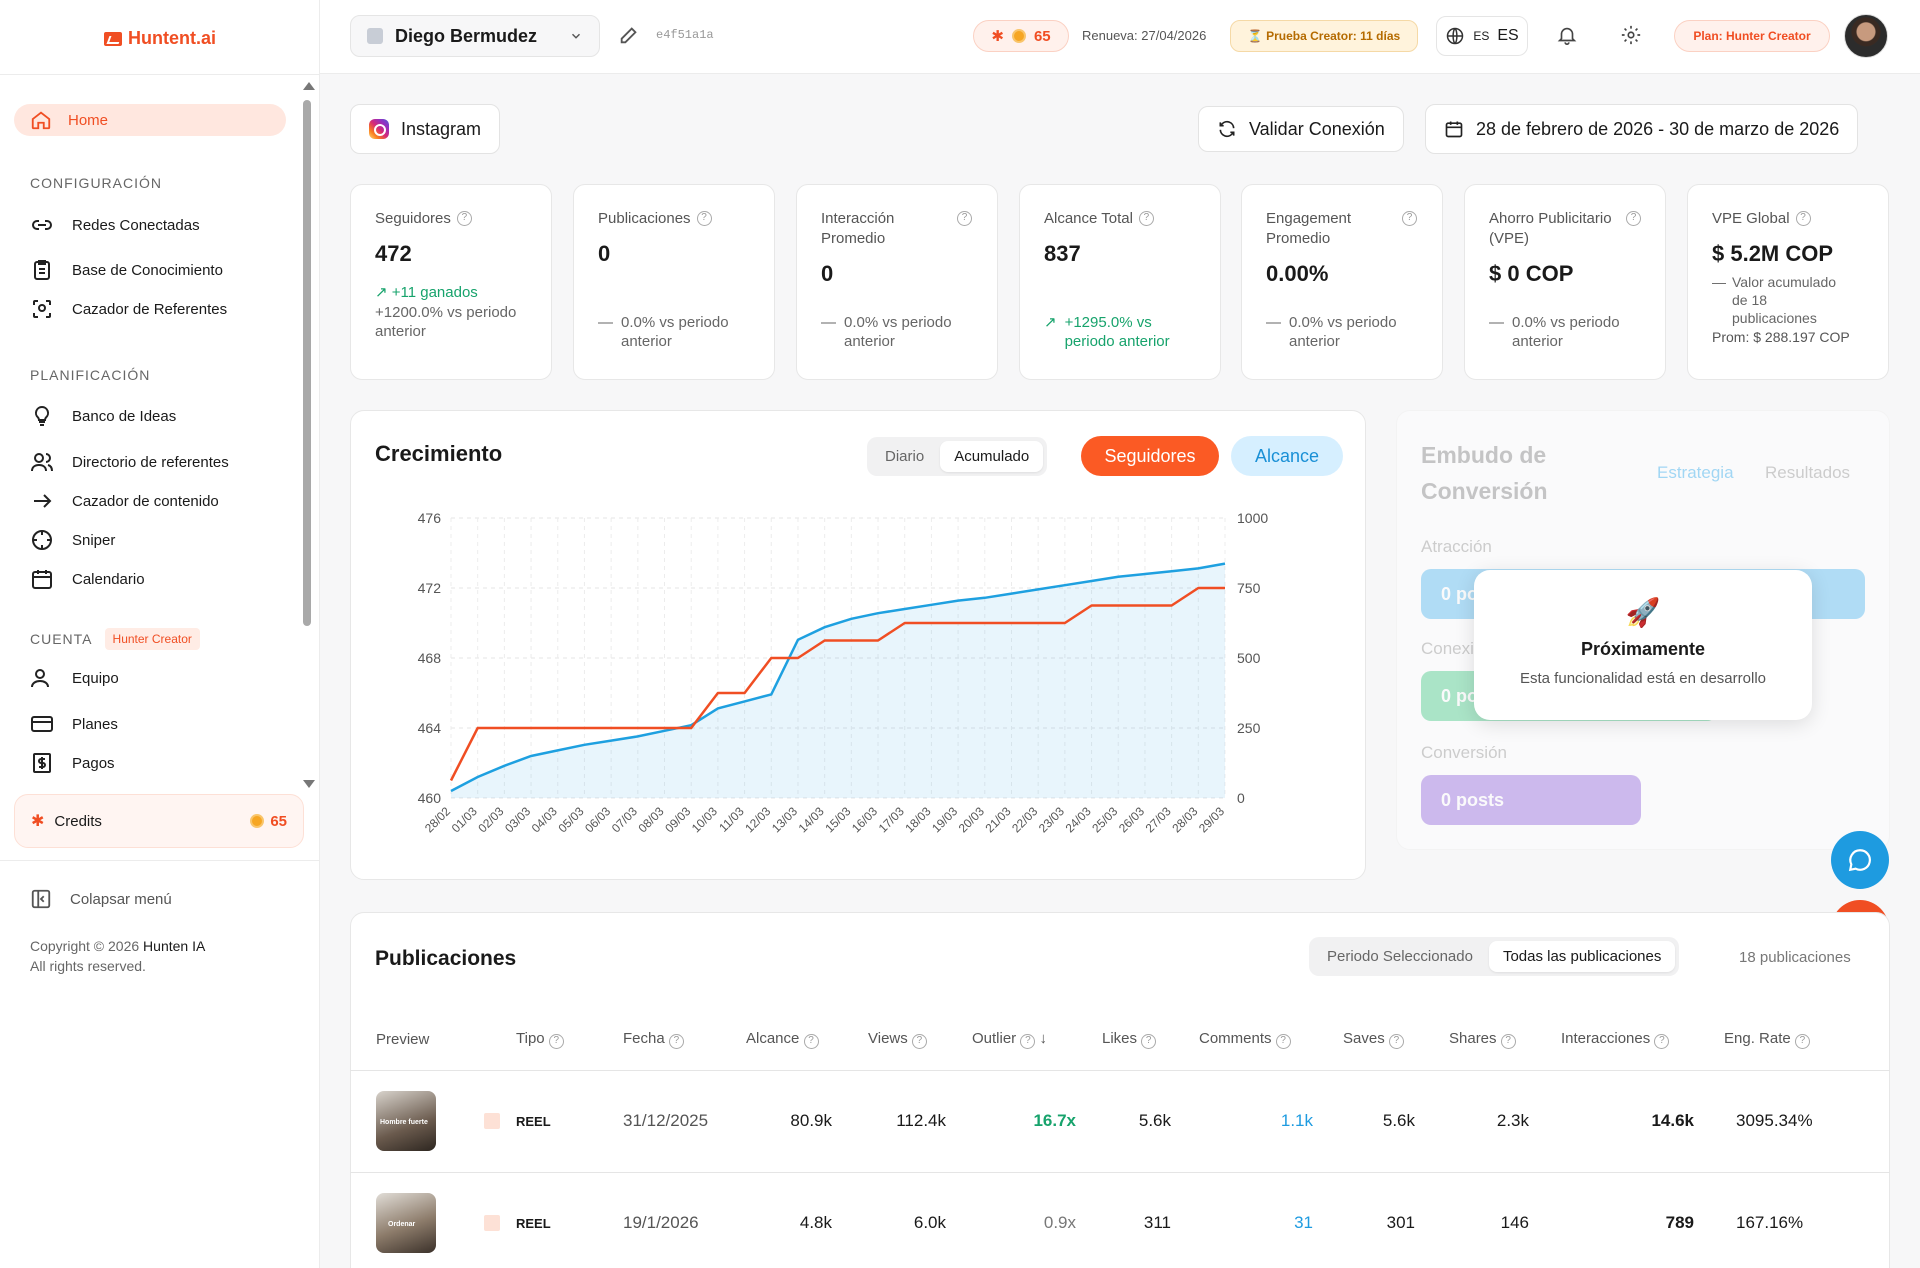 The image size is (1920, 1268). What do you see at coordinates (684, 1040) in the screenshot?
I see `col-fecha: Fecha ?` at bounding box center [684, 1040].